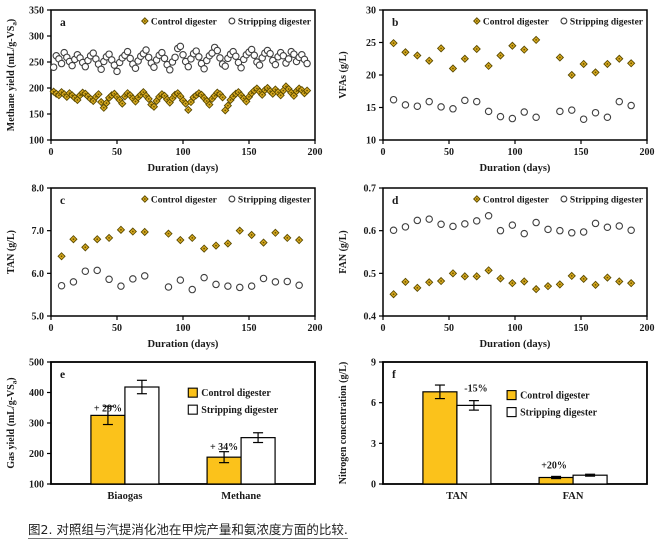 The image size is (664, 541). What do you see at coordinates (371, 43) in the screenshot?
I see `svg-text: 25` at bounding box center [371, 43].